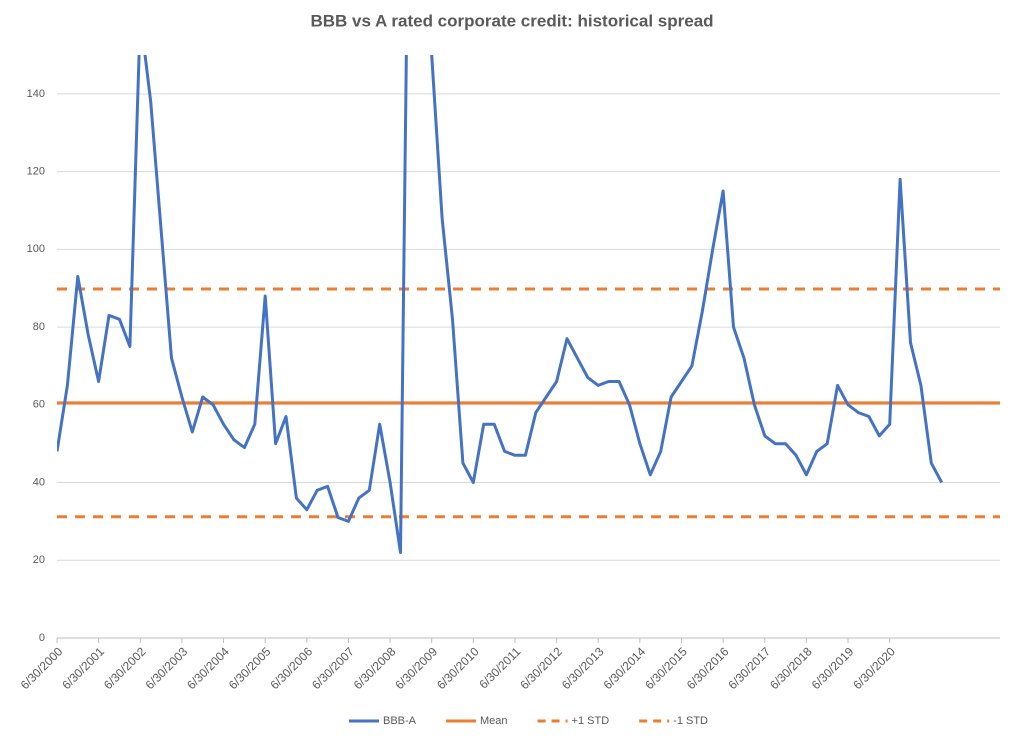 The width and height of the screenshot is (1024, 741). I want to click on x-tick-label: 6/30/2005, so click(250, 668).